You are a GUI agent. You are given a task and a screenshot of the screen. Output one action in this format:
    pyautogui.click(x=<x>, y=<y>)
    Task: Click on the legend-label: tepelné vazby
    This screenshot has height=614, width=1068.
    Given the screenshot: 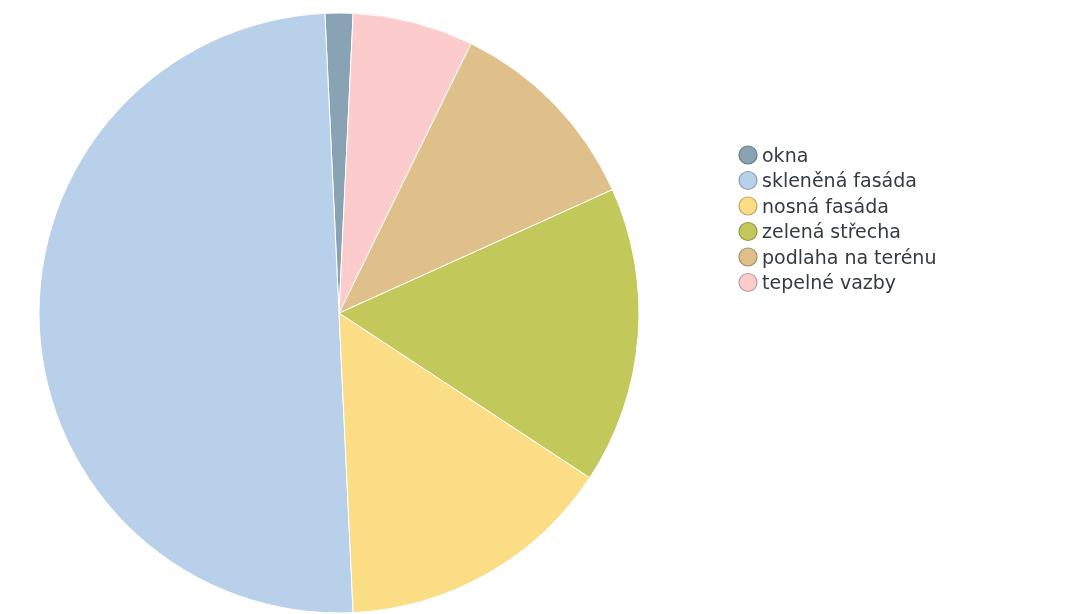 What is the action you would take?
    pyautogui.click(x=829, y=282)
    